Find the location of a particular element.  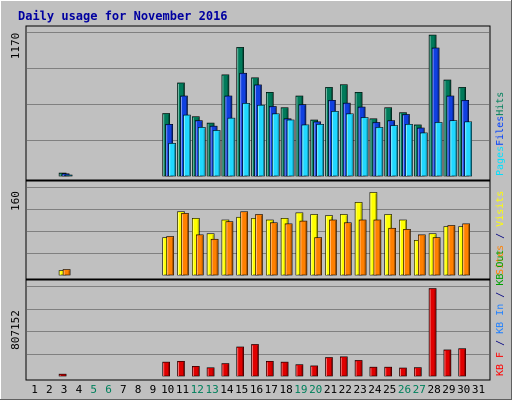

x-tick-label-day-19: 19 is located at coordinates (300, 389).